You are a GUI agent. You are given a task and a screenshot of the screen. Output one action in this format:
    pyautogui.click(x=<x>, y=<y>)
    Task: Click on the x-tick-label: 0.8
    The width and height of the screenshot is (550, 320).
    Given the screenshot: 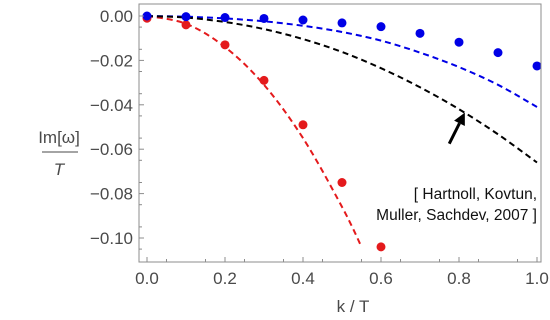 What is the action you would take?
    pyautogui.click(x=459, y=278)
    